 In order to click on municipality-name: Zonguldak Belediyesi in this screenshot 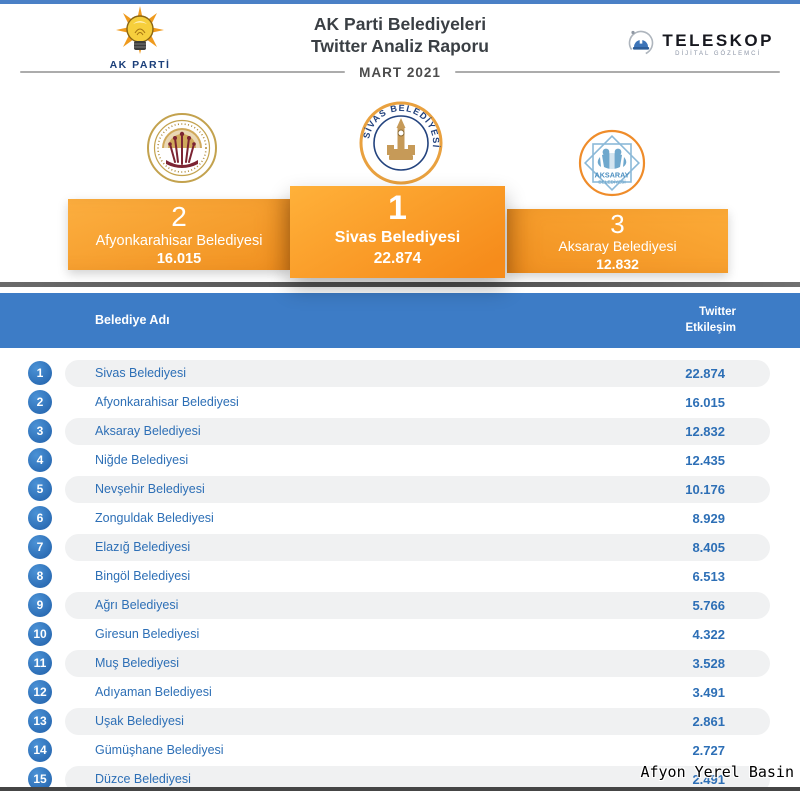, I will do `click(154, 518)`.